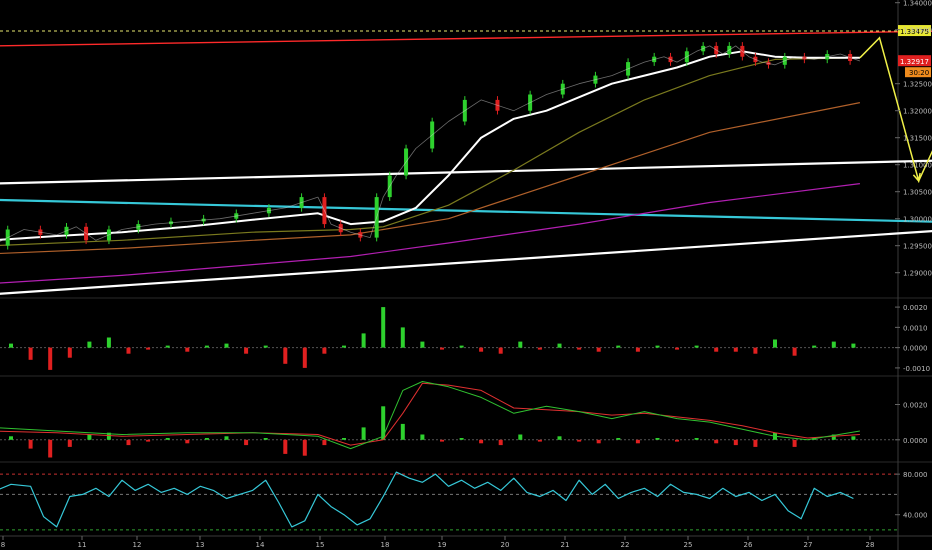  I want to click on panel-3-axis-tick-label: 40.000, so click(915, 516).